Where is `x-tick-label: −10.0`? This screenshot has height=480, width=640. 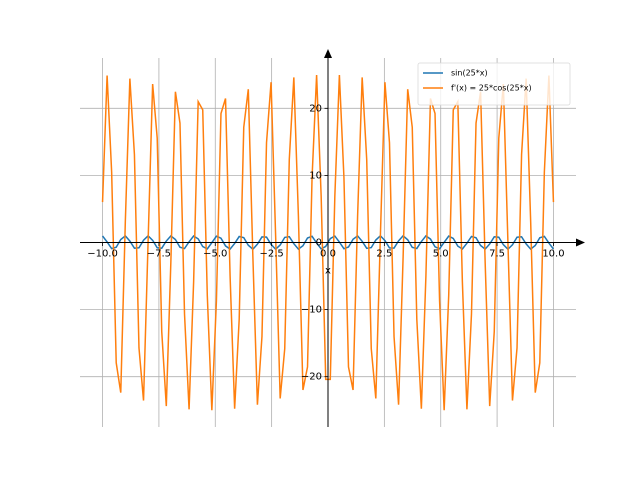
x-tick-label: −10.0 is located at coordinates (102, 254).